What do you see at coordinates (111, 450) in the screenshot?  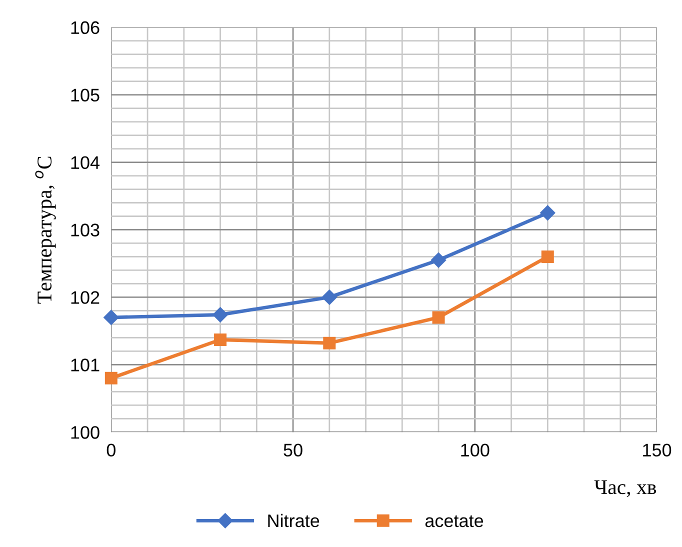 I see `x-tick-label: 0` at bounding box center [111, 450].